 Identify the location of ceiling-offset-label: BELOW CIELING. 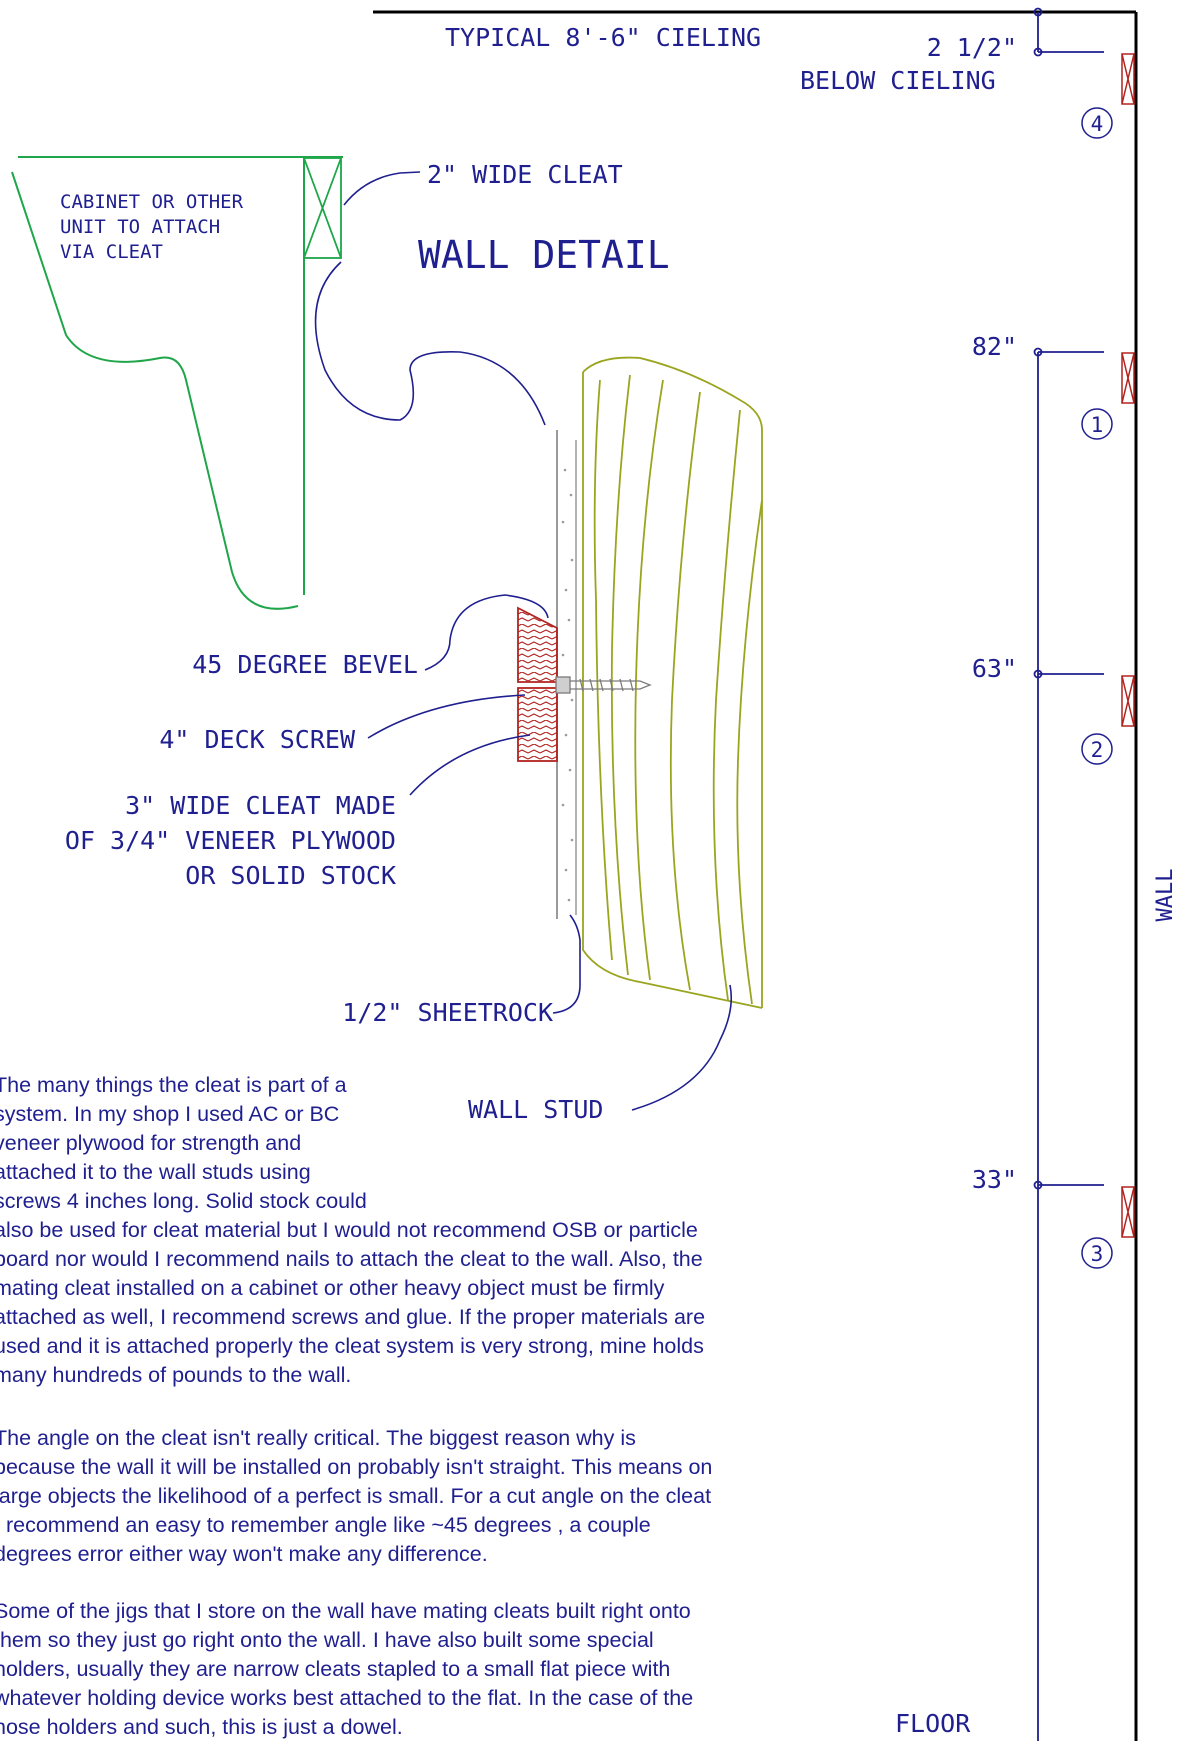
(898, 80).